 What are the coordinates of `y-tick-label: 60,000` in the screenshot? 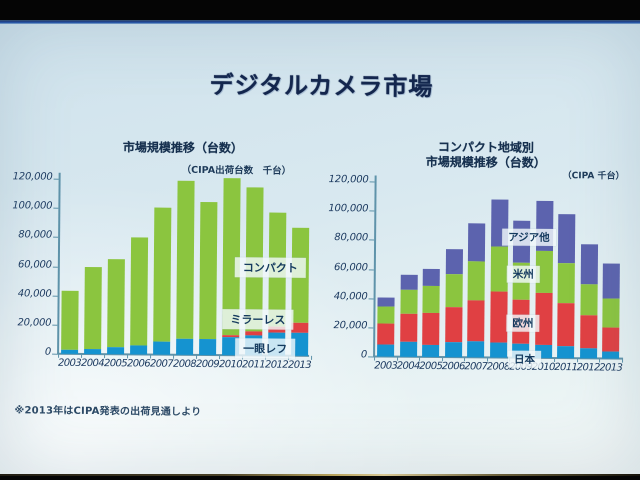 It's located at (35, 264).